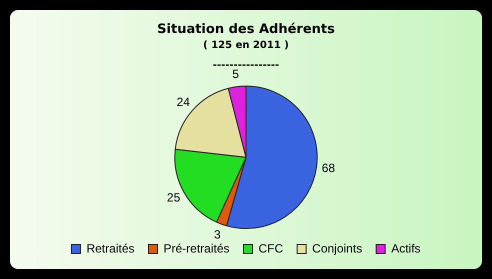 The image size is (492, 279). Describe the element at coordinates (246, 46) in the screenshot. I see `chart-subtitle: ( 125 en 2011 )` at that location.